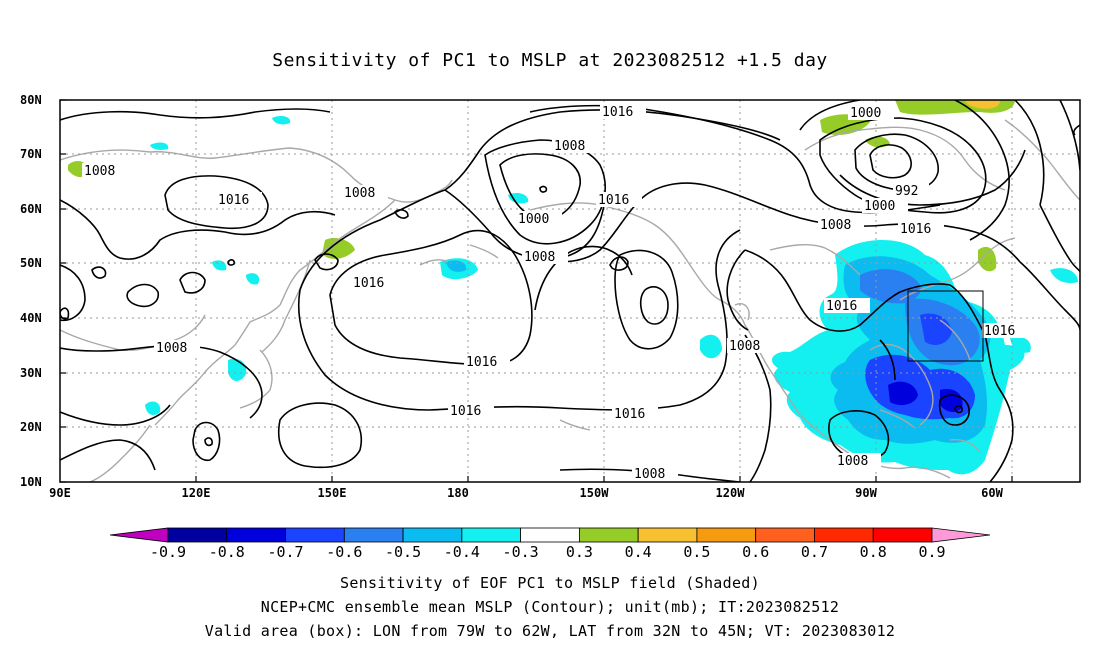 This screenshot has height=654, width=1100. What do you see at coordinates (403, 552) in the screenshot?
I see `colorbar-label: -0.5` at bounding box center [403, 552].